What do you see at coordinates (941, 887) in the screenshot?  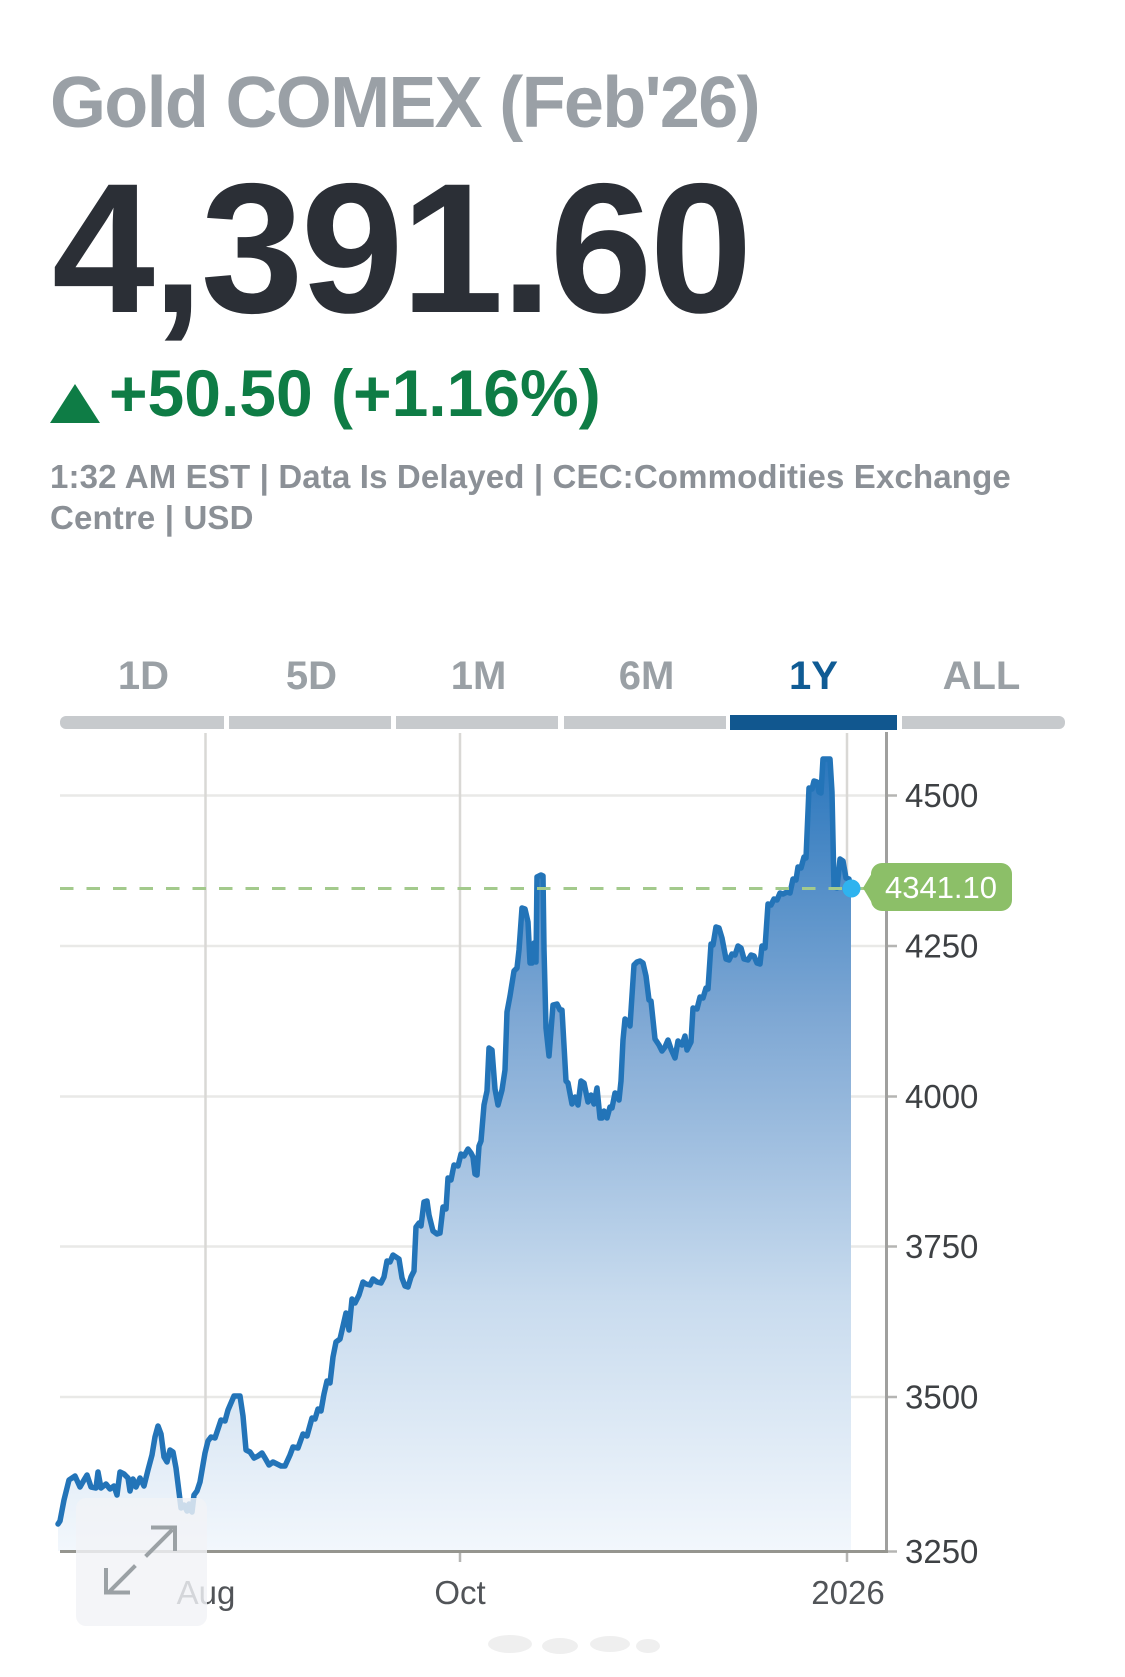 I see `svg-text: 4341.10` at bounding box center [941, 887].